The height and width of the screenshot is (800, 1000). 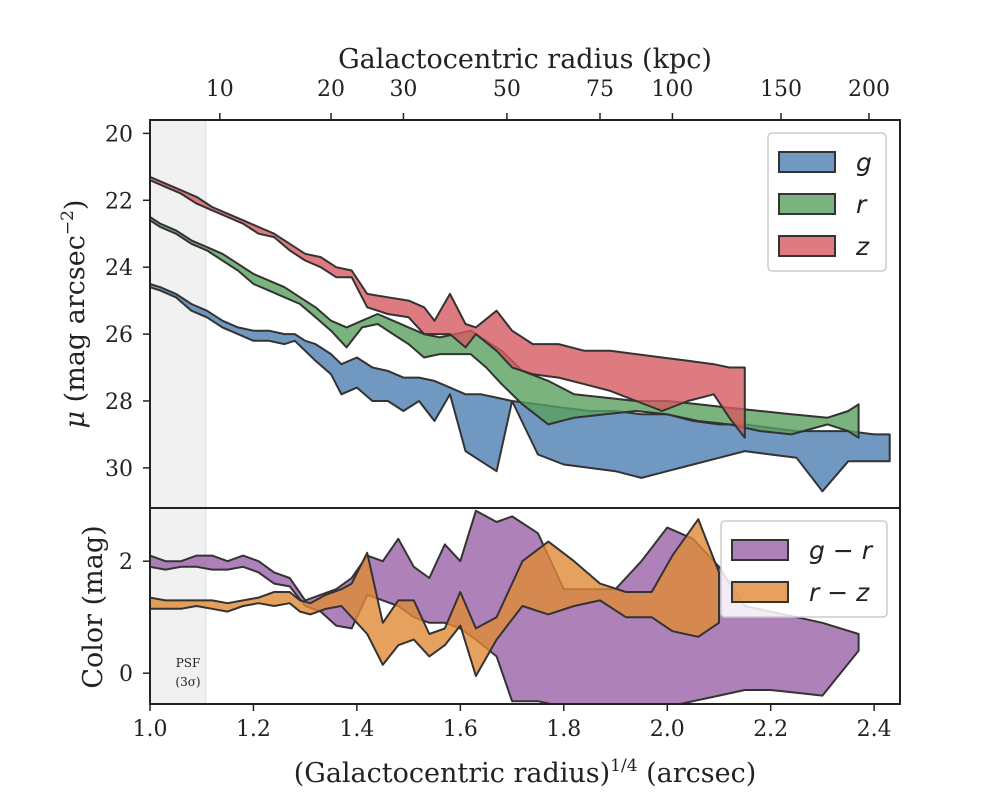 I want to click on y-tick-label-28: 28, so click(x=119, y=402).